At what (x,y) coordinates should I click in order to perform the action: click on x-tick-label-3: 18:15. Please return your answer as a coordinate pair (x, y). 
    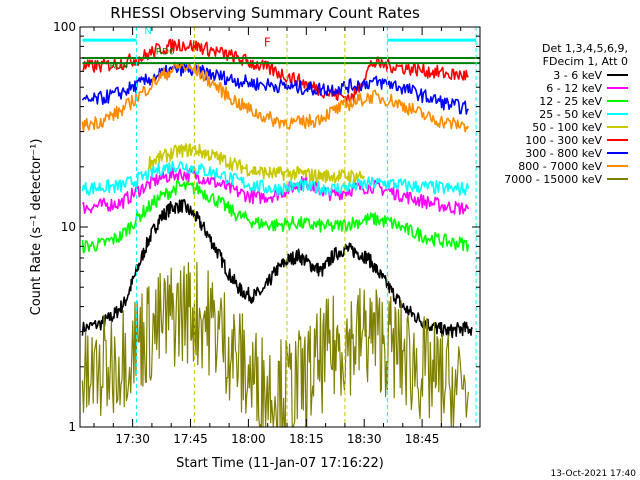
    Looking at the image, I should click on (306, 439).